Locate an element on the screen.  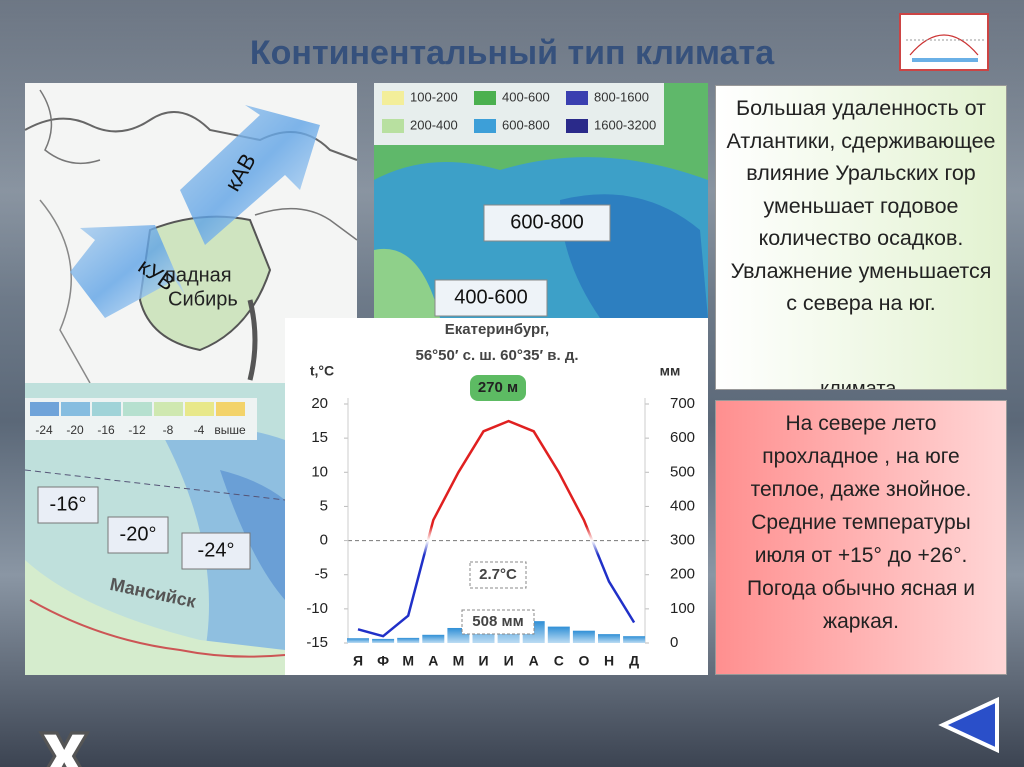
annotation: 508 мм is located at coordinates (497, 621).